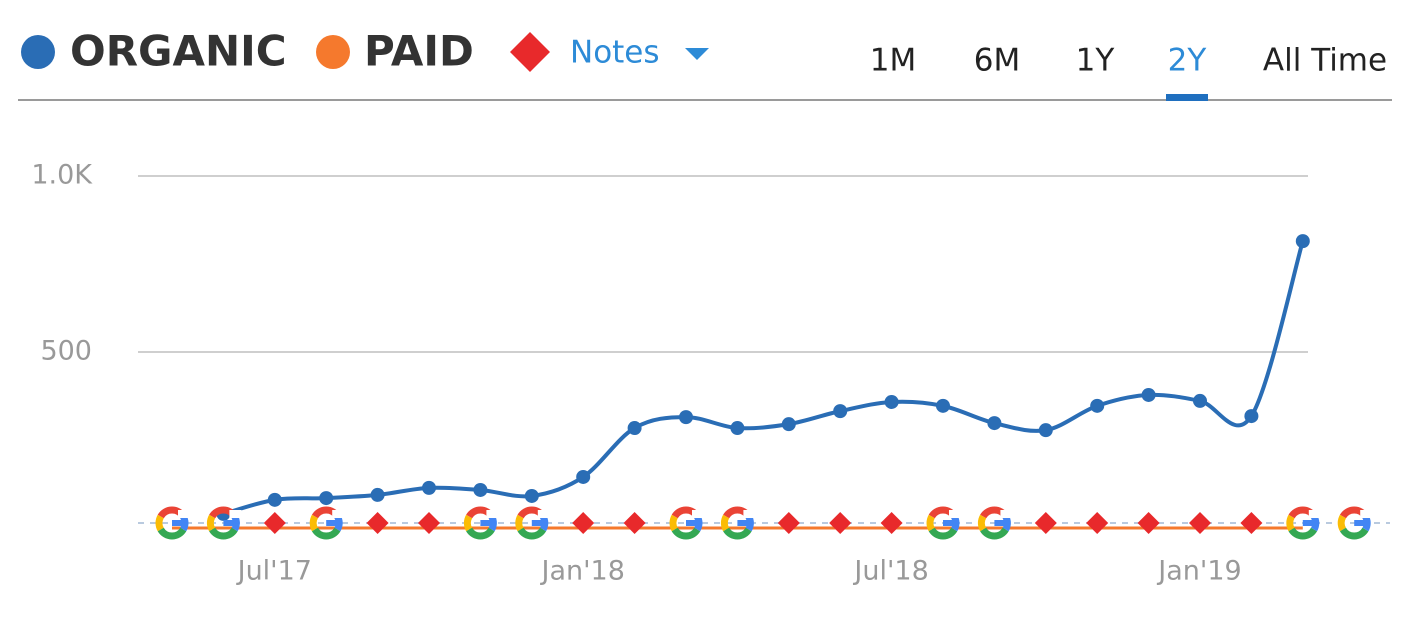 This screenshot has height=618, width=1410. I want to click on range-tab: 6M, so click(997, 61).